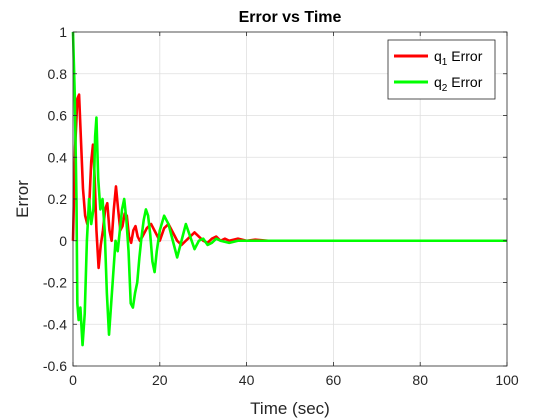  I want to click on chart-title: Error vs Time, so click(290, 17).